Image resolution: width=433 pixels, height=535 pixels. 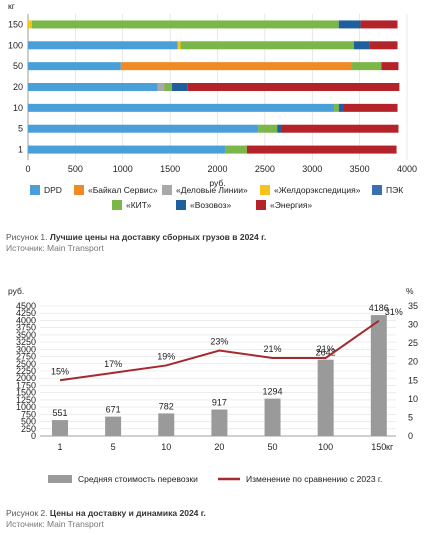 What do you see at coordinates (26, 342) in the screenshot?
I see `y-tick-label: 3250` at bounding box center [26, 342].